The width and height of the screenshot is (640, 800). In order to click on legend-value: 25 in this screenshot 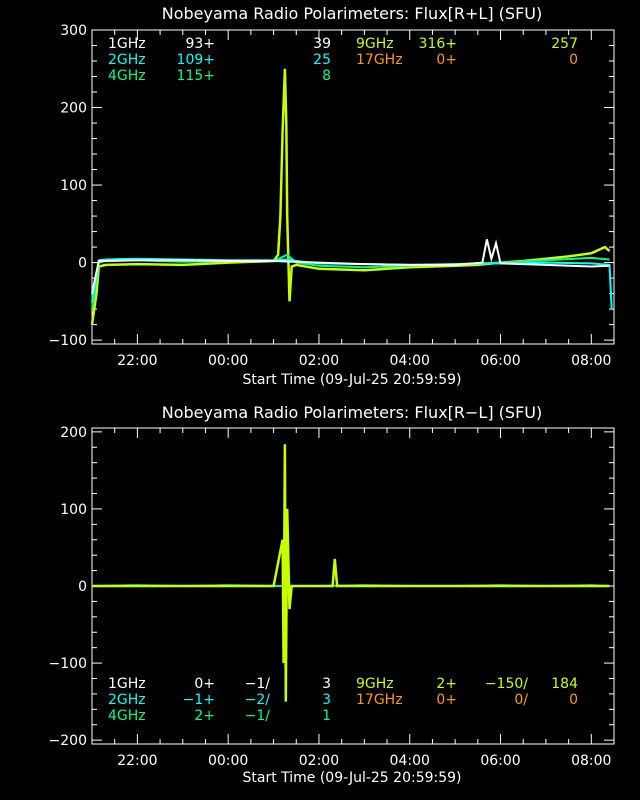, I will do `click(322, 60)`.